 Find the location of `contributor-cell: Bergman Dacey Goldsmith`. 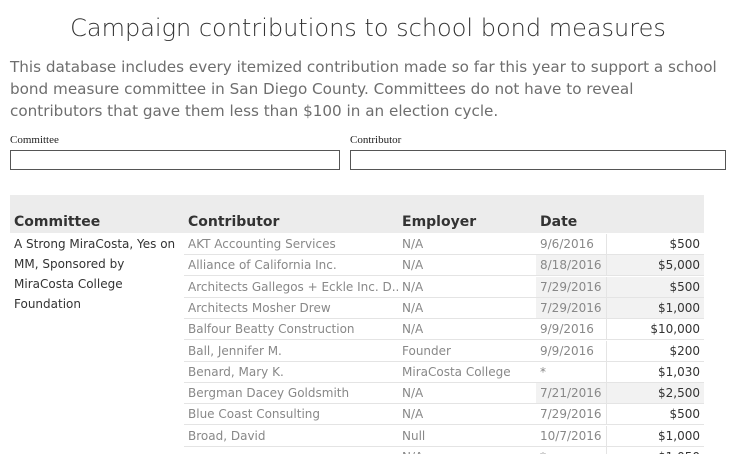

contributor-cell: Bergman Dacey Goldsmith is located at coordinates (291, 394).